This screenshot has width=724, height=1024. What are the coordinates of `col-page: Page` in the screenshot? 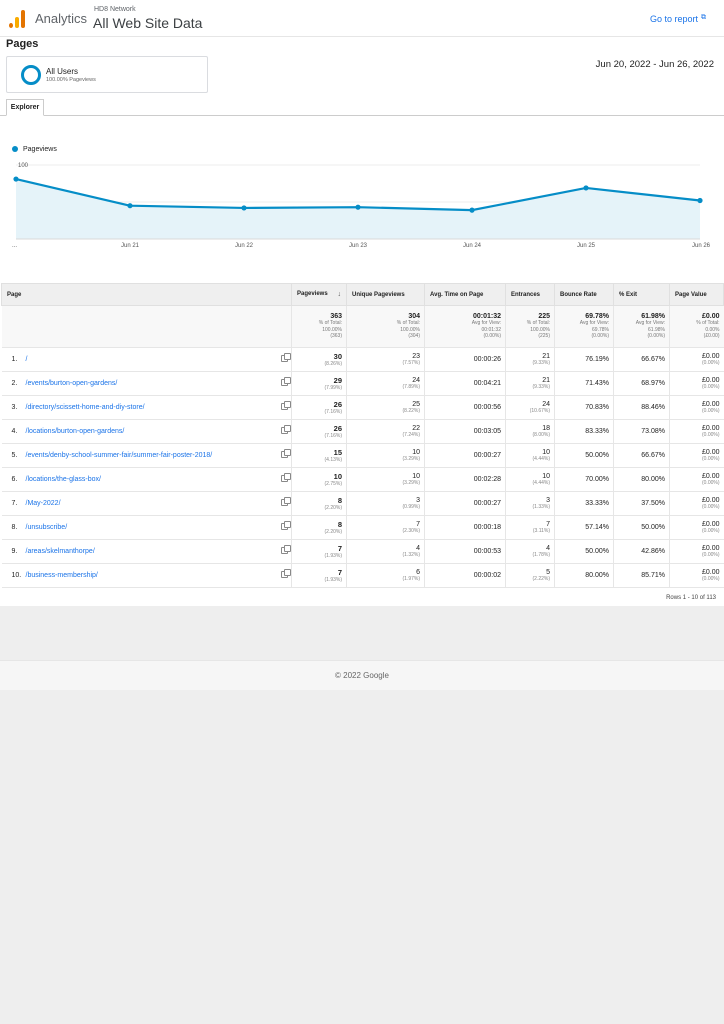 It's located at (146, 294).